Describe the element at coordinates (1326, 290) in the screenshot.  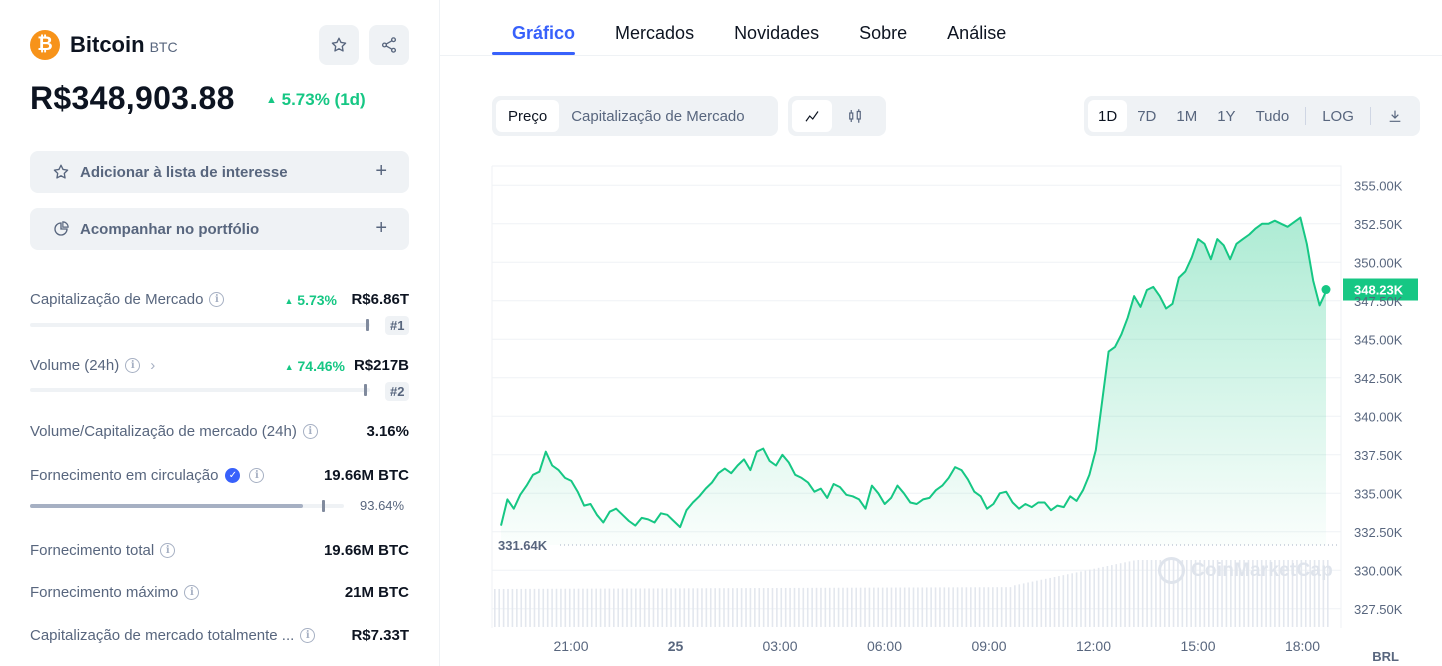
I see `current-price-dot` at that location.